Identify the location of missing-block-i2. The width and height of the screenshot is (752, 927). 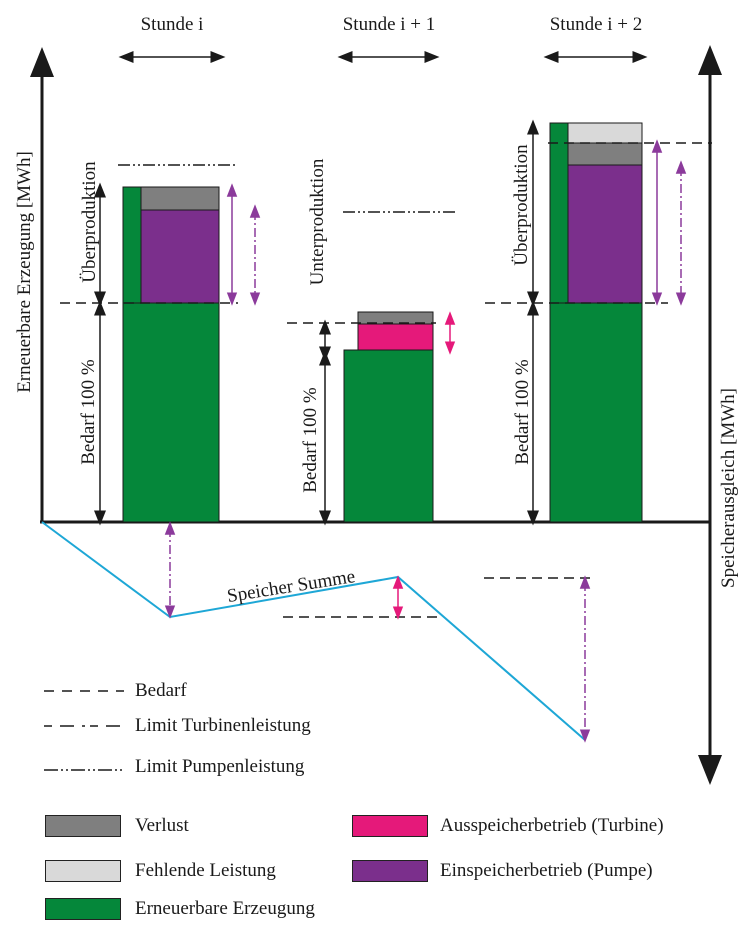
(605, 133).